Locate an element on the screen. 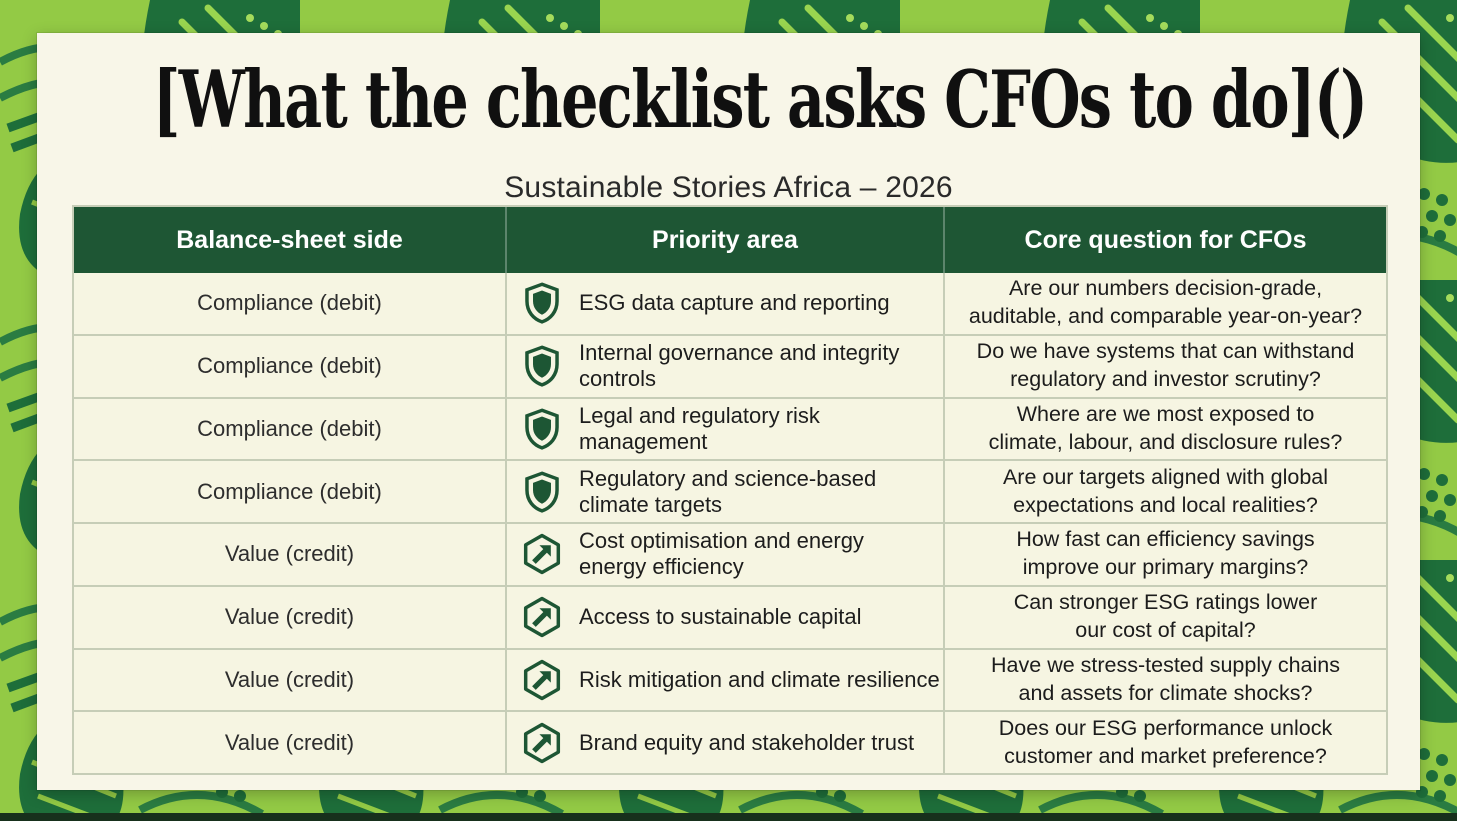 The image size is (1457, 821). header-cell-core-question: Core question for CFOs is located at coordinates (1164, 240).